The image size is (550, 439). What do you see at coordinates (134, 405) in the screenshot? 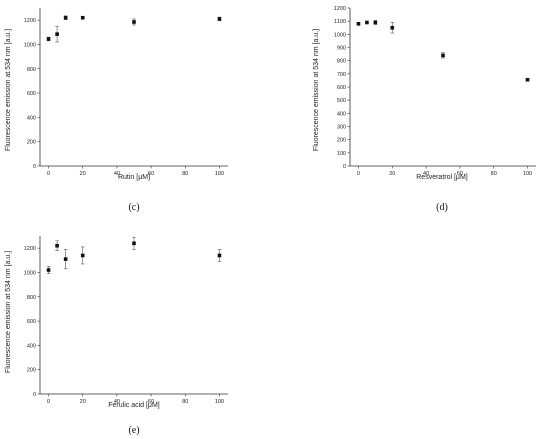
I see `panel-e-xlabel: Ferulic acid [μM]` at bounding box center [134, 405].